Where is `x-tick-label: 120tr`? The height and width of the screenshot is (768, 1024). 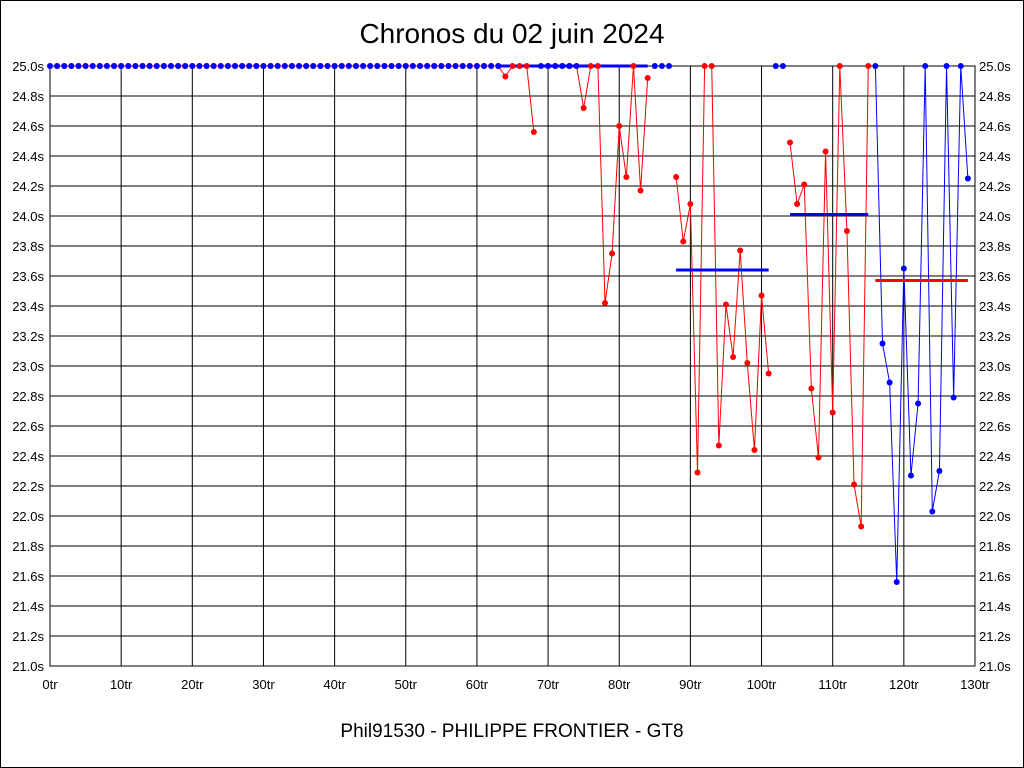
x-tick-label: 120tr is located at coordinates (904, 684).